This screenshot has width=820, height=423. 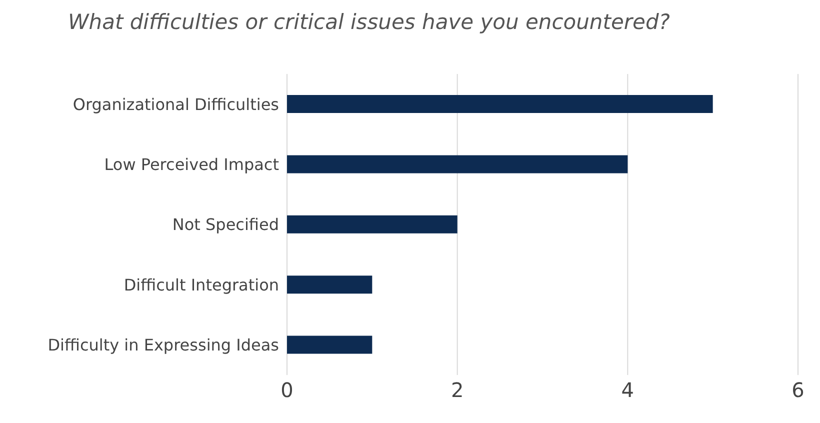 What do you see at coordinates (798, 390) in the screenshot?
I see `x-tick-label: 6` at bounding box center [798, 390].